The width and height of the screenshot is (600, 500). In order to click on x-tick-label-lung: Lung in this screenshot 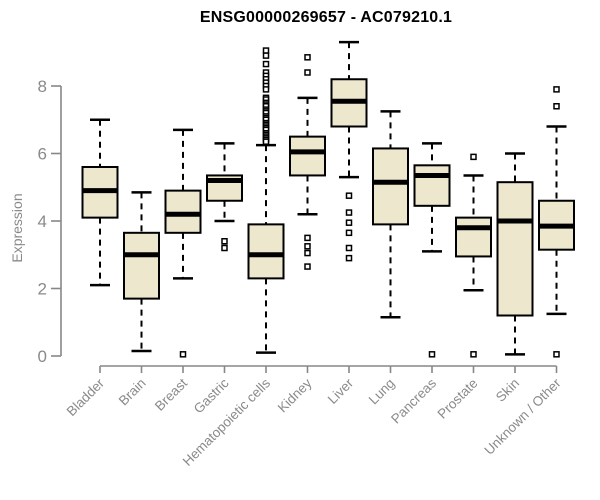, I will do `click(382, 392)`.